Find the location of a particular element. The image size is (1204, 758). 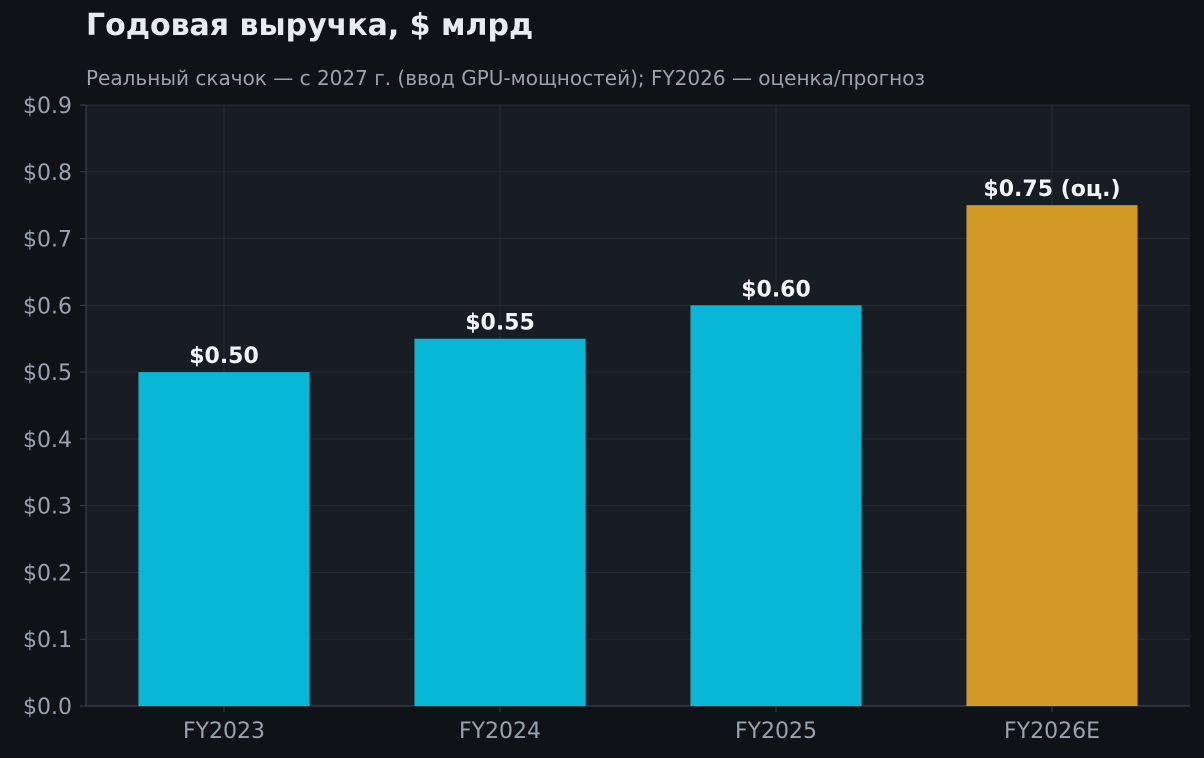

x-tick-label: FY2024 is located at coordinates (500, 731).